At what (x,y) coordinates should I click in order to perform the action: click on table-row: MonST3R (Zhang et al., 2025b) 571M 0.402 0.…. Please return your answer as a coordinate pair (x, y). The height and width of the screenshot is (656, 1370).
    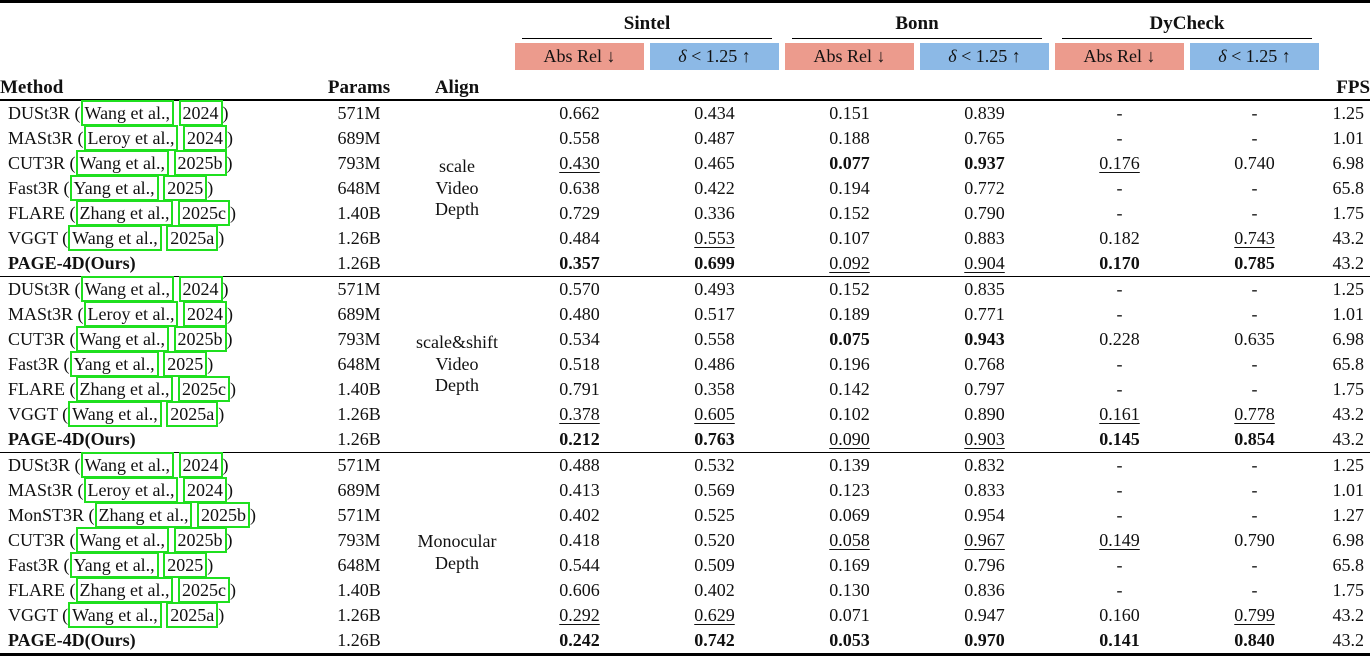
    Looking at the image, I should click on (685, 515).